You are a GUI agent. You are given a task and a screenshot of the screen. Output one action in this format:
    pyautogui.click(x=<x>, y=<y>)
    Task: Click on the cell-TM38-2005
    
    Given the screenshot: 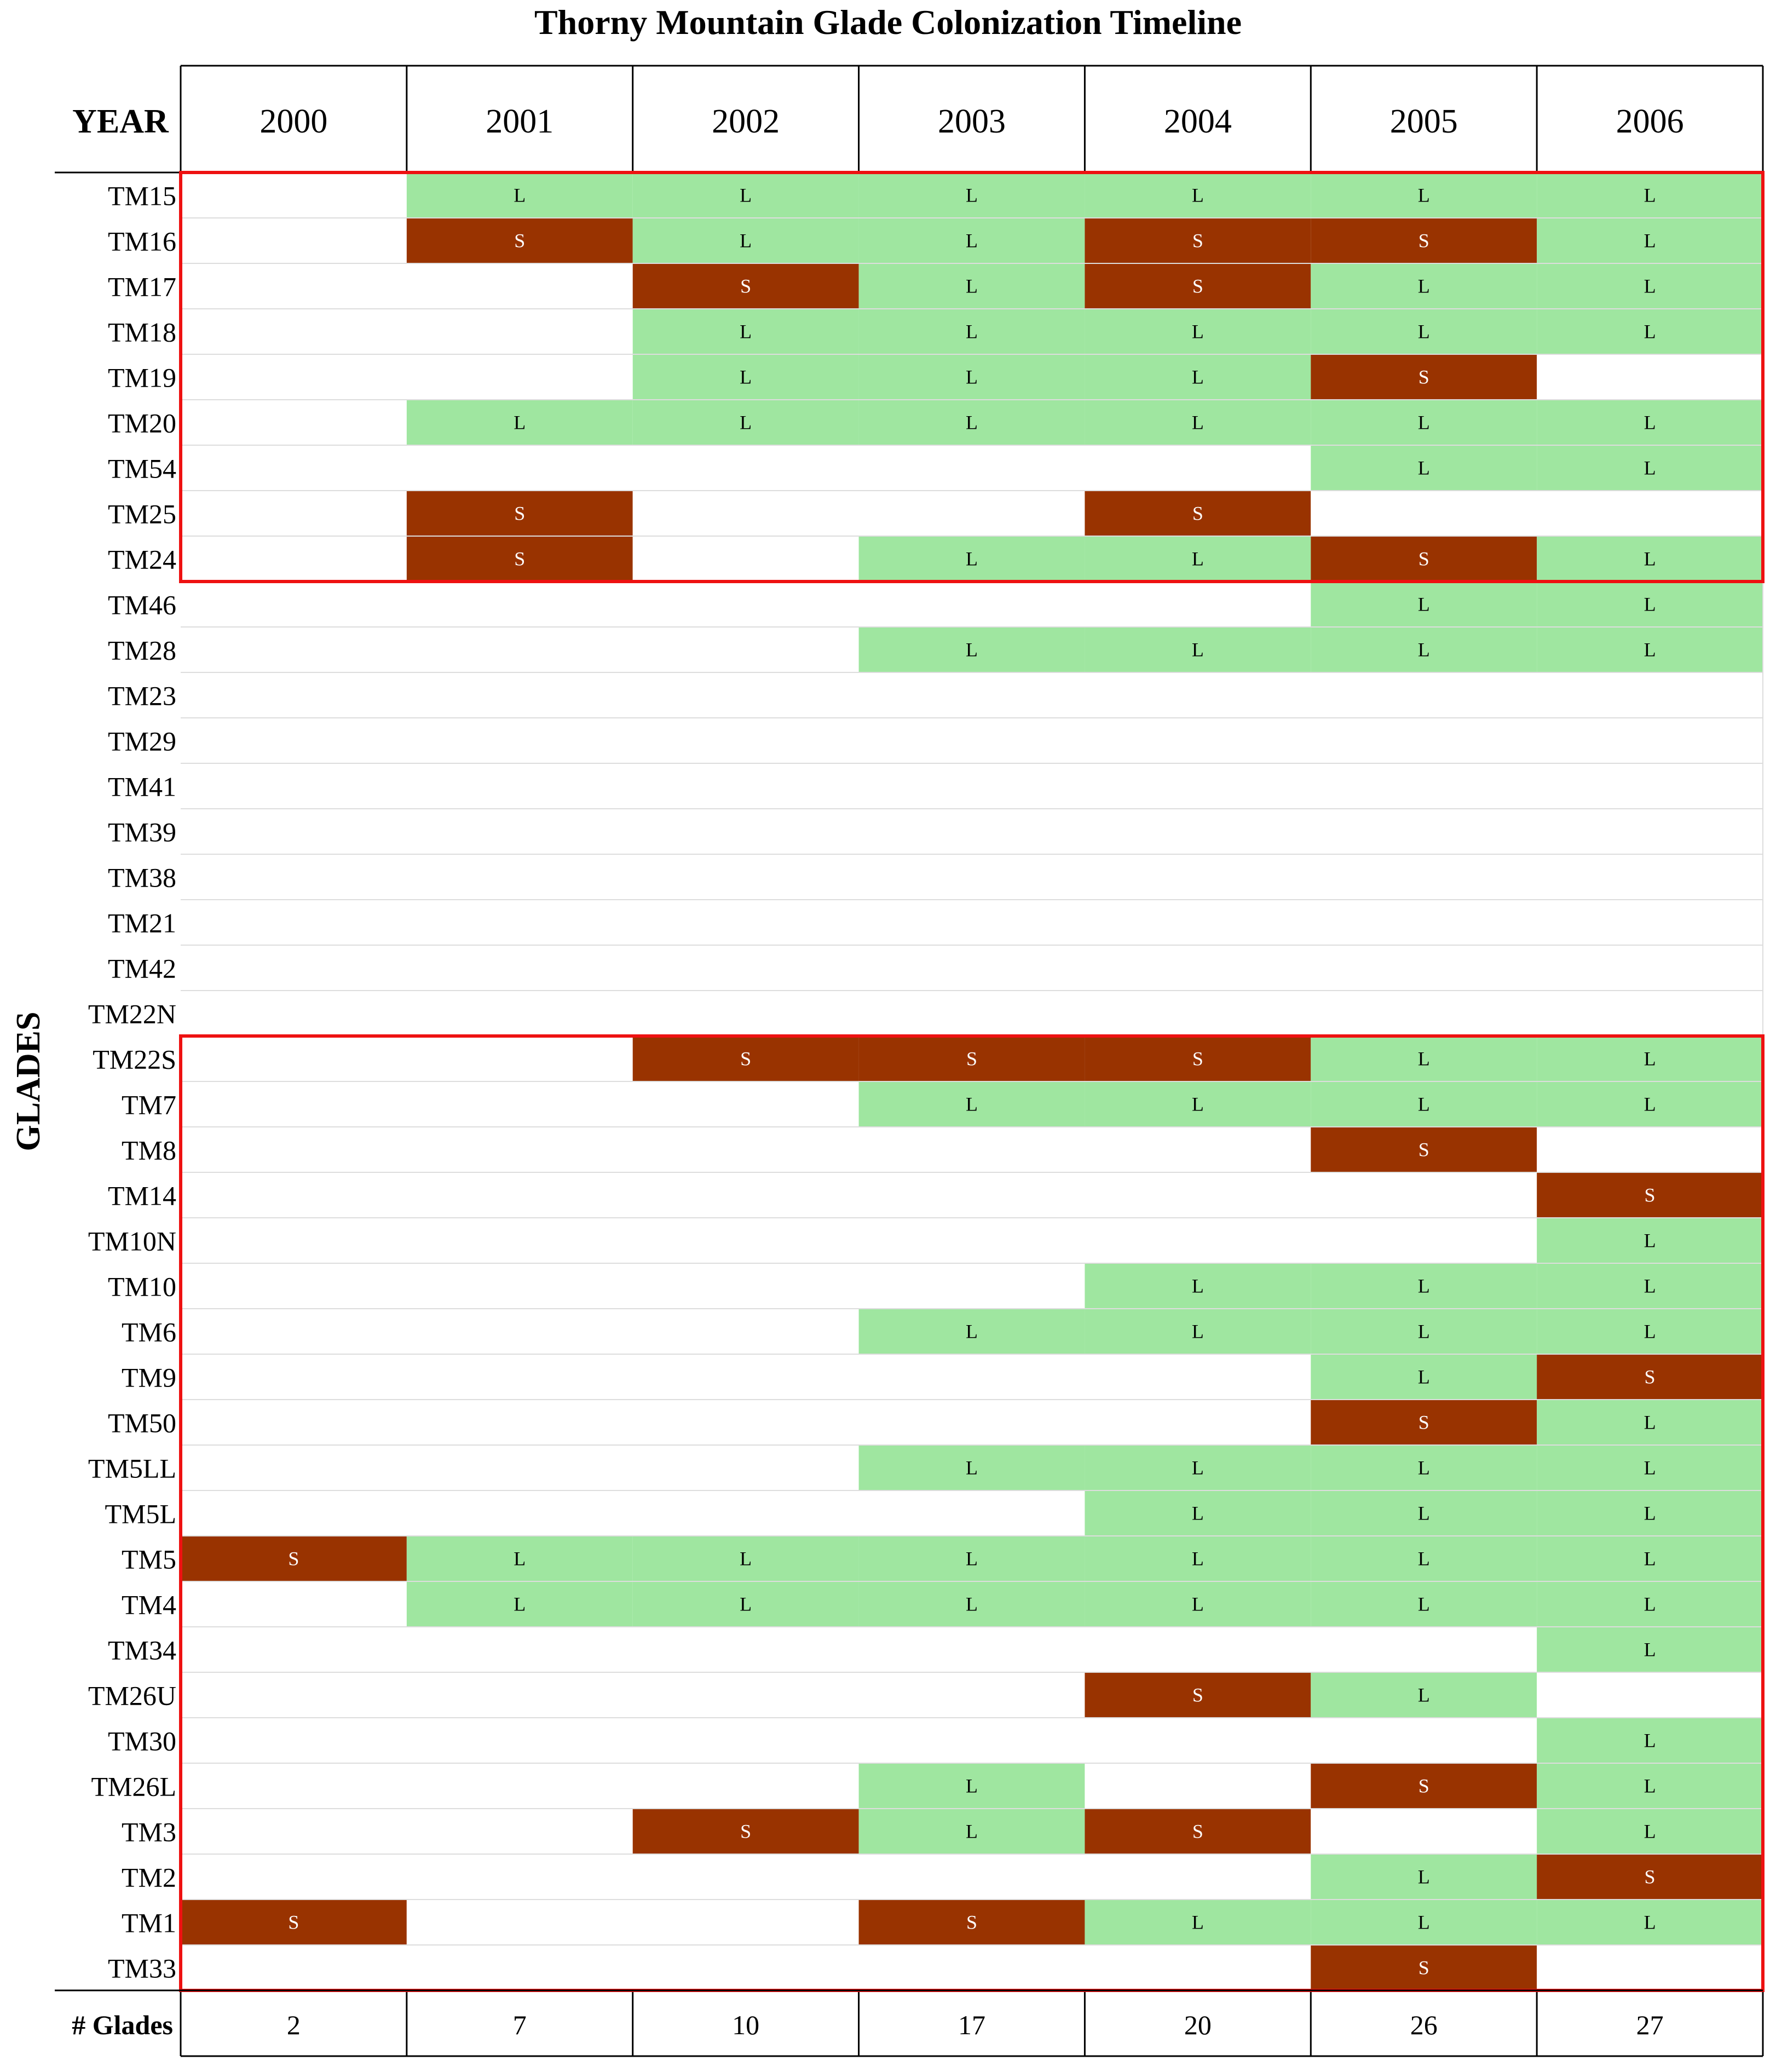 What is the action you would take?
    pyautogui.click(x=1424, y=877)
    